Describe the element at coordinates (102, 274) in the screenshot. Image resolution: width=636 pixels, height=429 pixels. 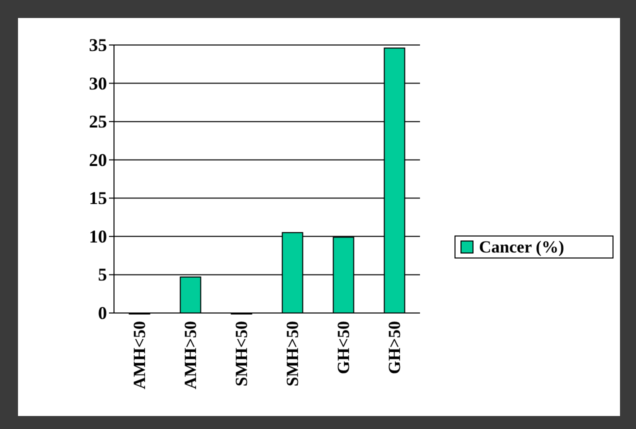
I see `y-tick-label: 5` at that location.